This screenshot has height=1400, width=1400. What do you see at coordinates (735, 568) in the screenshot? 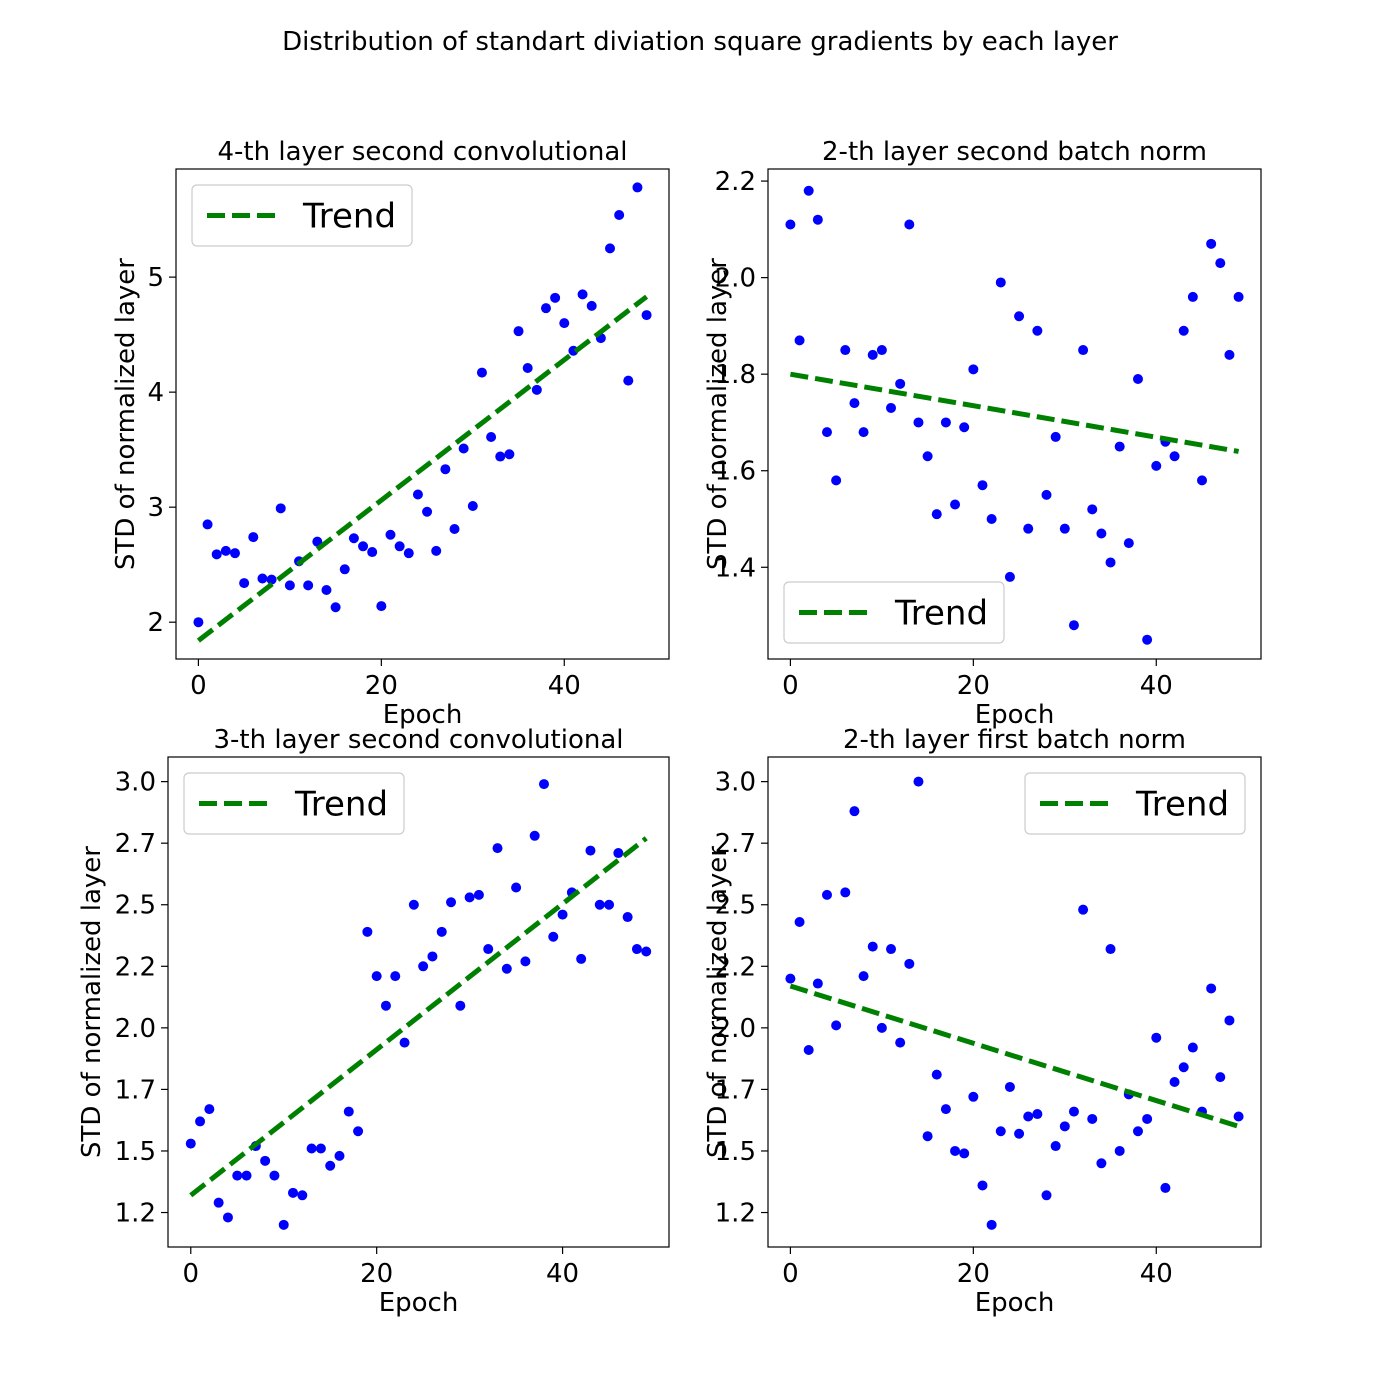
I see `y-tick-label: 1.4` at bounding box center [735, 568].